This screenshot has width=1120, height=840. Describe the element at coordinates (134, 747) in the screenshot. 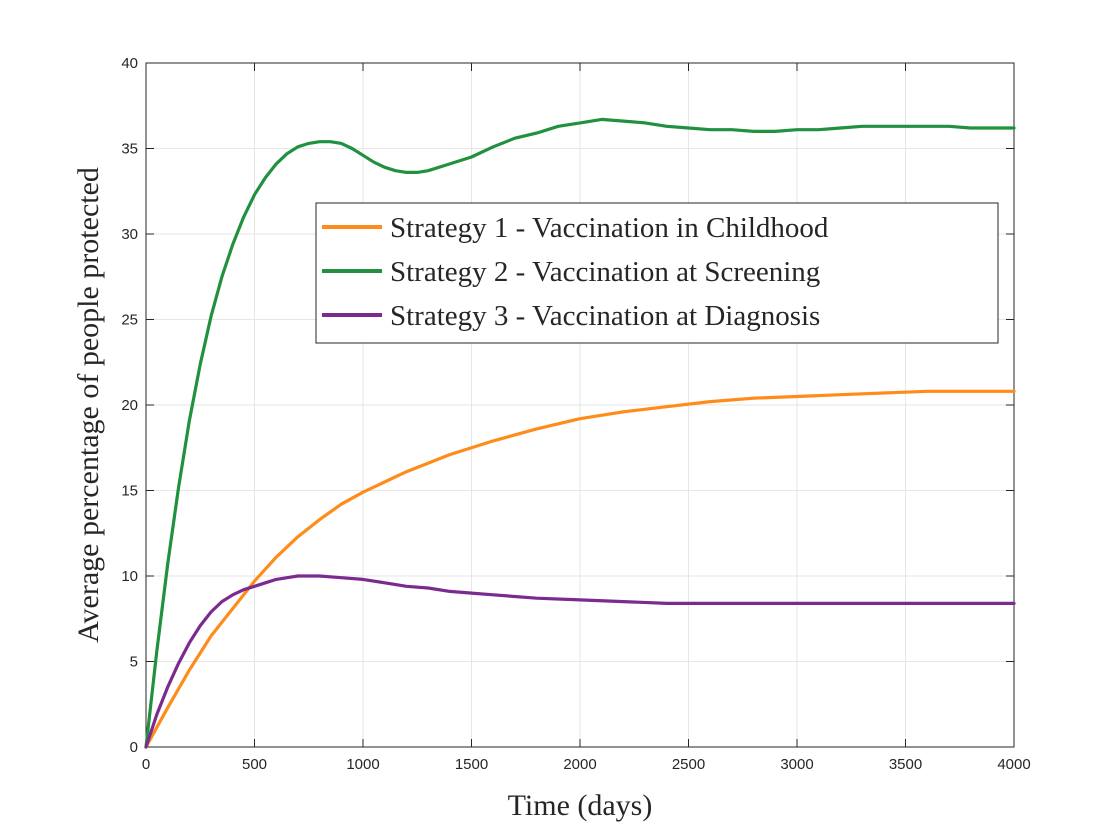

I see `y-tick-label: 0` at that location.